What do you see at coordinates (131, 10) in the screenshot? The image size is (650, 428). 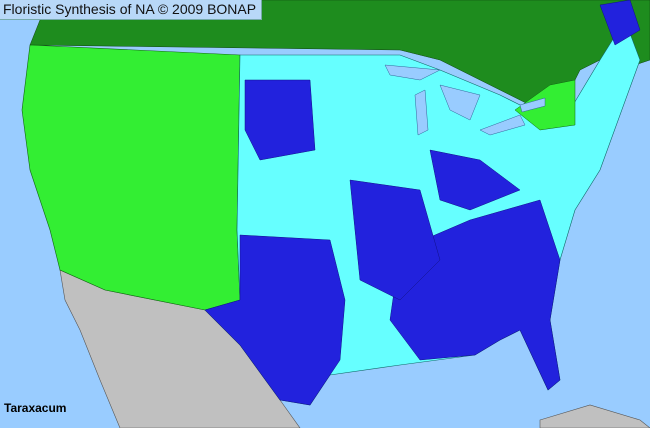 I see `map-title: Floristic Synthesis of NA © 2009 BONAP` at bounding box center [131, 10].